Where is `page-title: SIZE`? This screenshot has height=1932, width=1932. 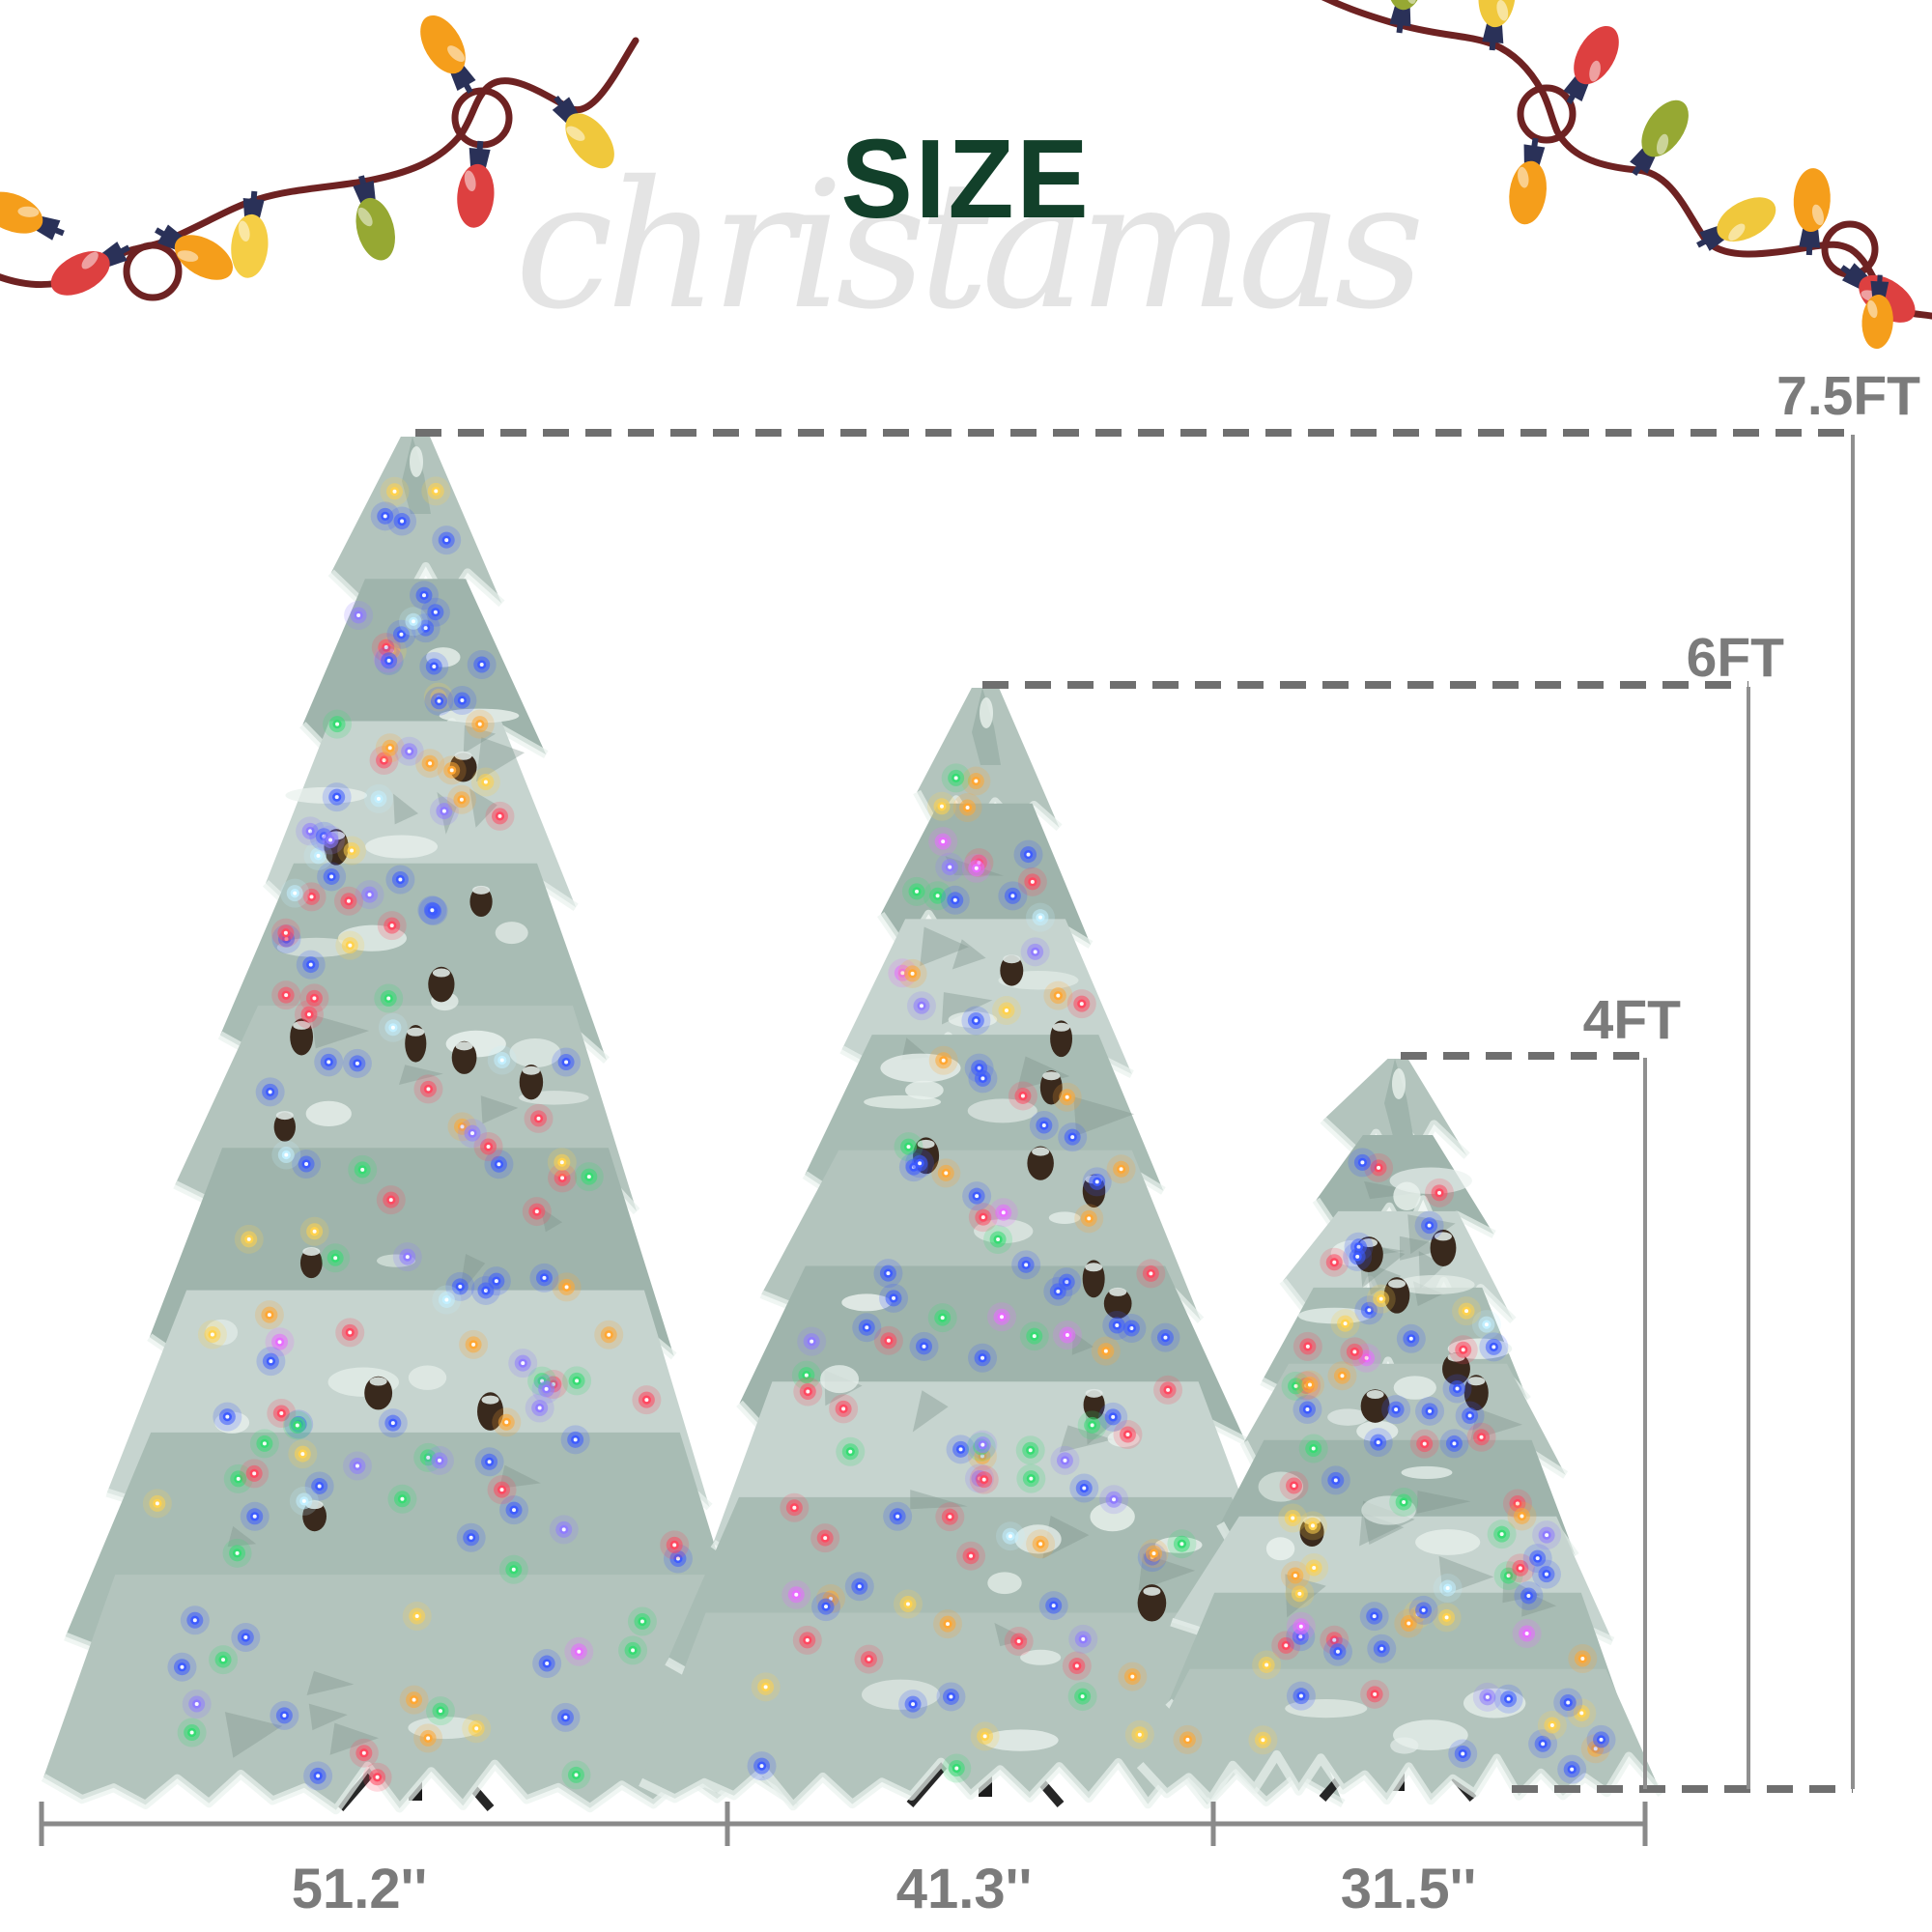
page-title: SIZE is located at coordinates (966, 179).